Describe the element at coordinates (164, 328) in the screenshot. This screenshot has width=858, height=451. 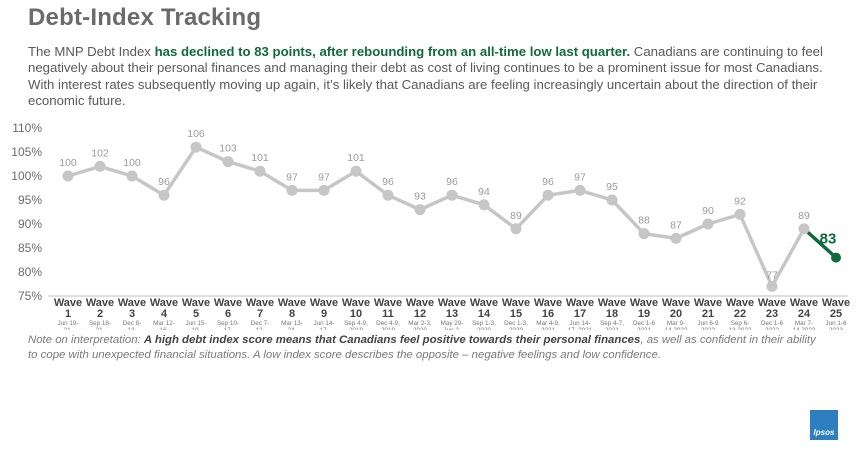
I see `x-date-label: 16,` at that location.